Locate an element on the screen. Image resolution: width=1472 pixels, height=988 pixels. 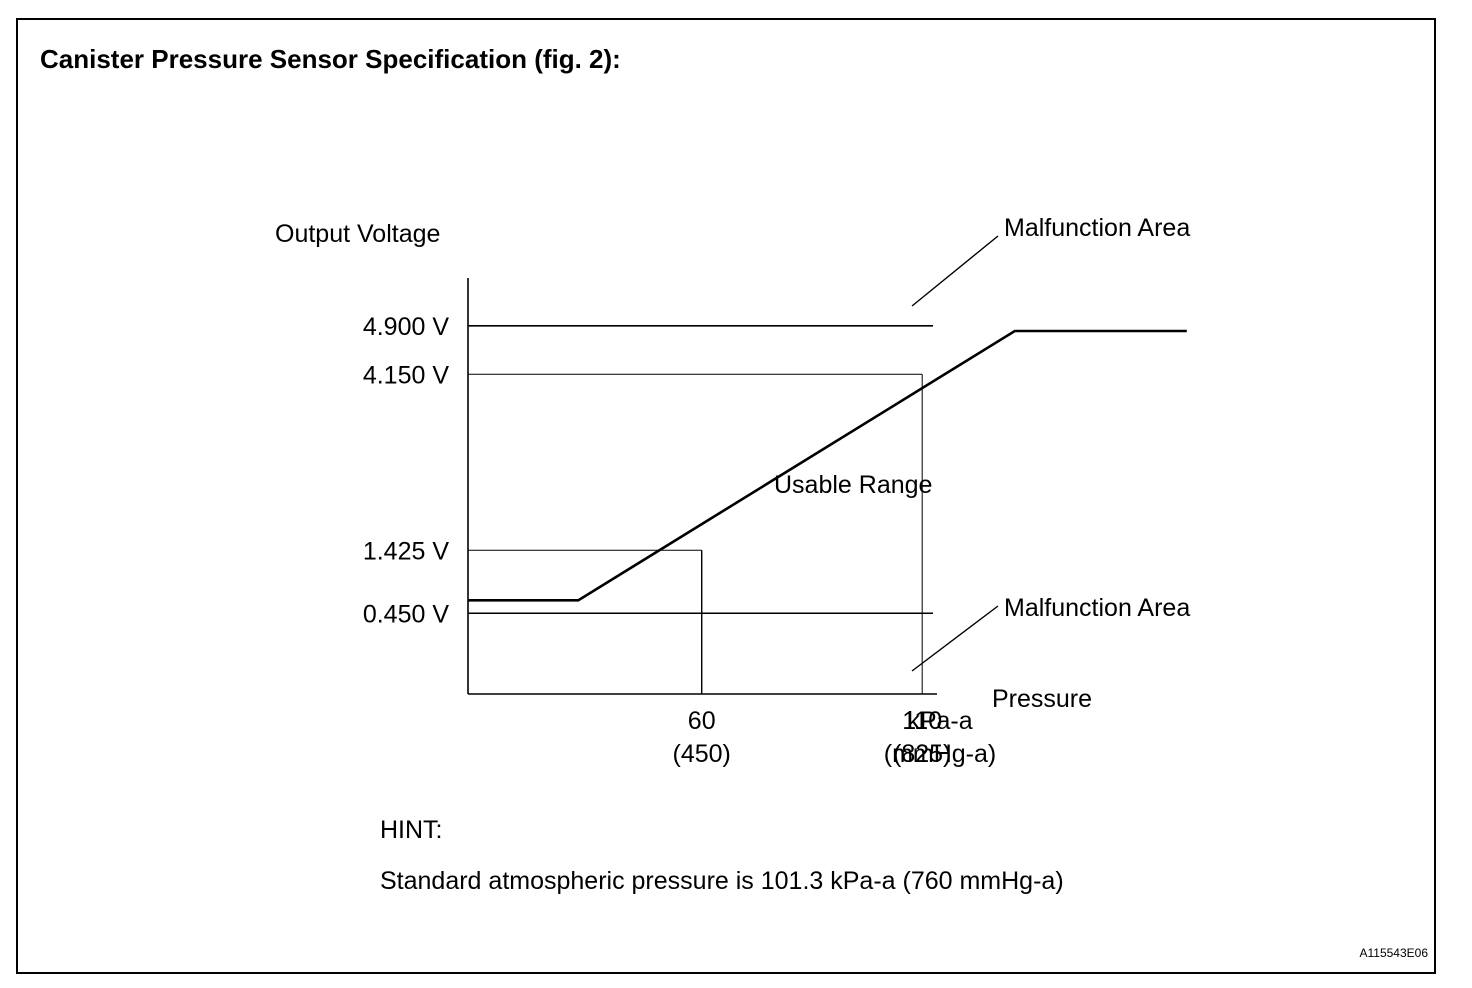
x-tick-label-0: 60 is located at coordinates (702, 721).